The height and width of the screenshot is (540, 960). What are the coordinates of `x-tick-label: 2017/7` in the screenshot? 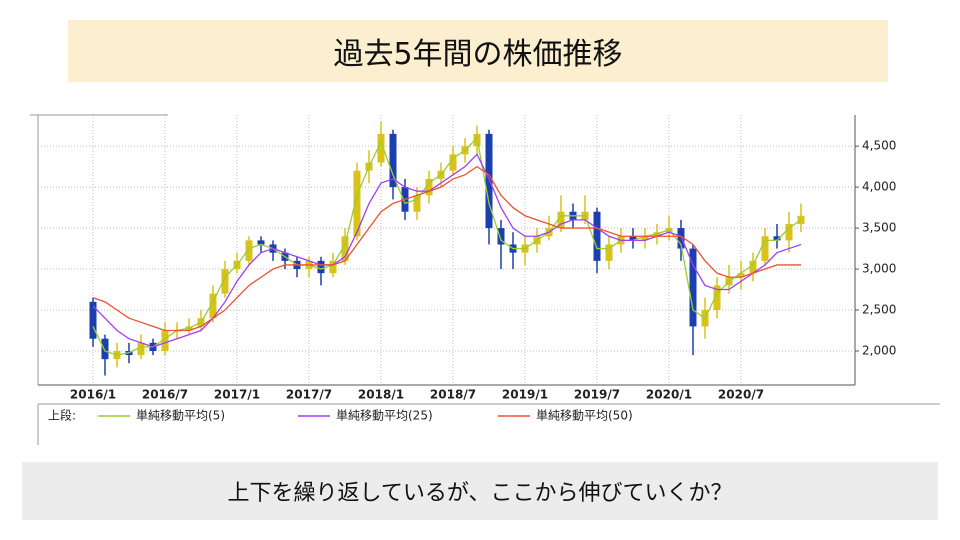 It's located at (309, 395).